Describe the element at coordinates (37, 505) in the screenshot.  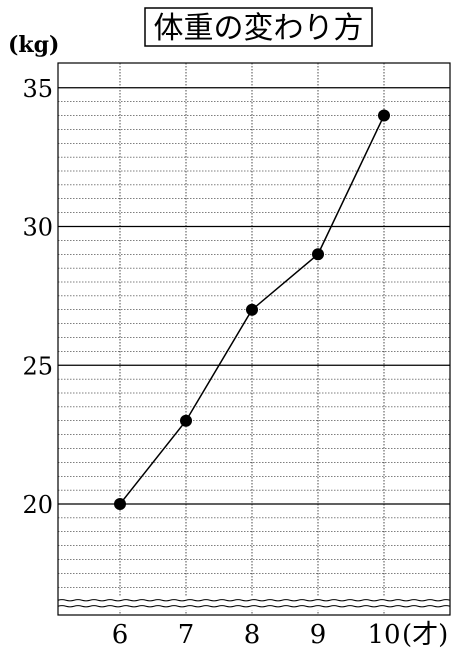
I see `y-axis-tick-label: 20` at that location.